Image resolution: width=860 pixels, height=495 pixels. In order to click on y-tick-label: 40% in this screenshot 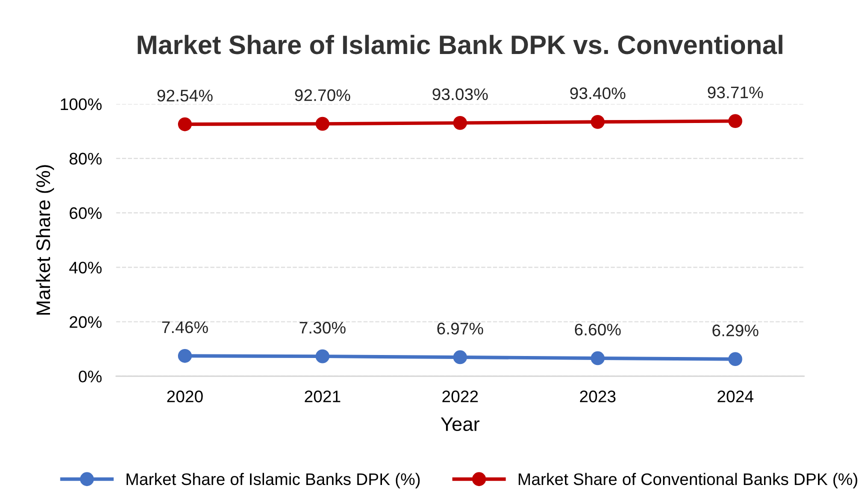, I will do `click(85, 268)`.